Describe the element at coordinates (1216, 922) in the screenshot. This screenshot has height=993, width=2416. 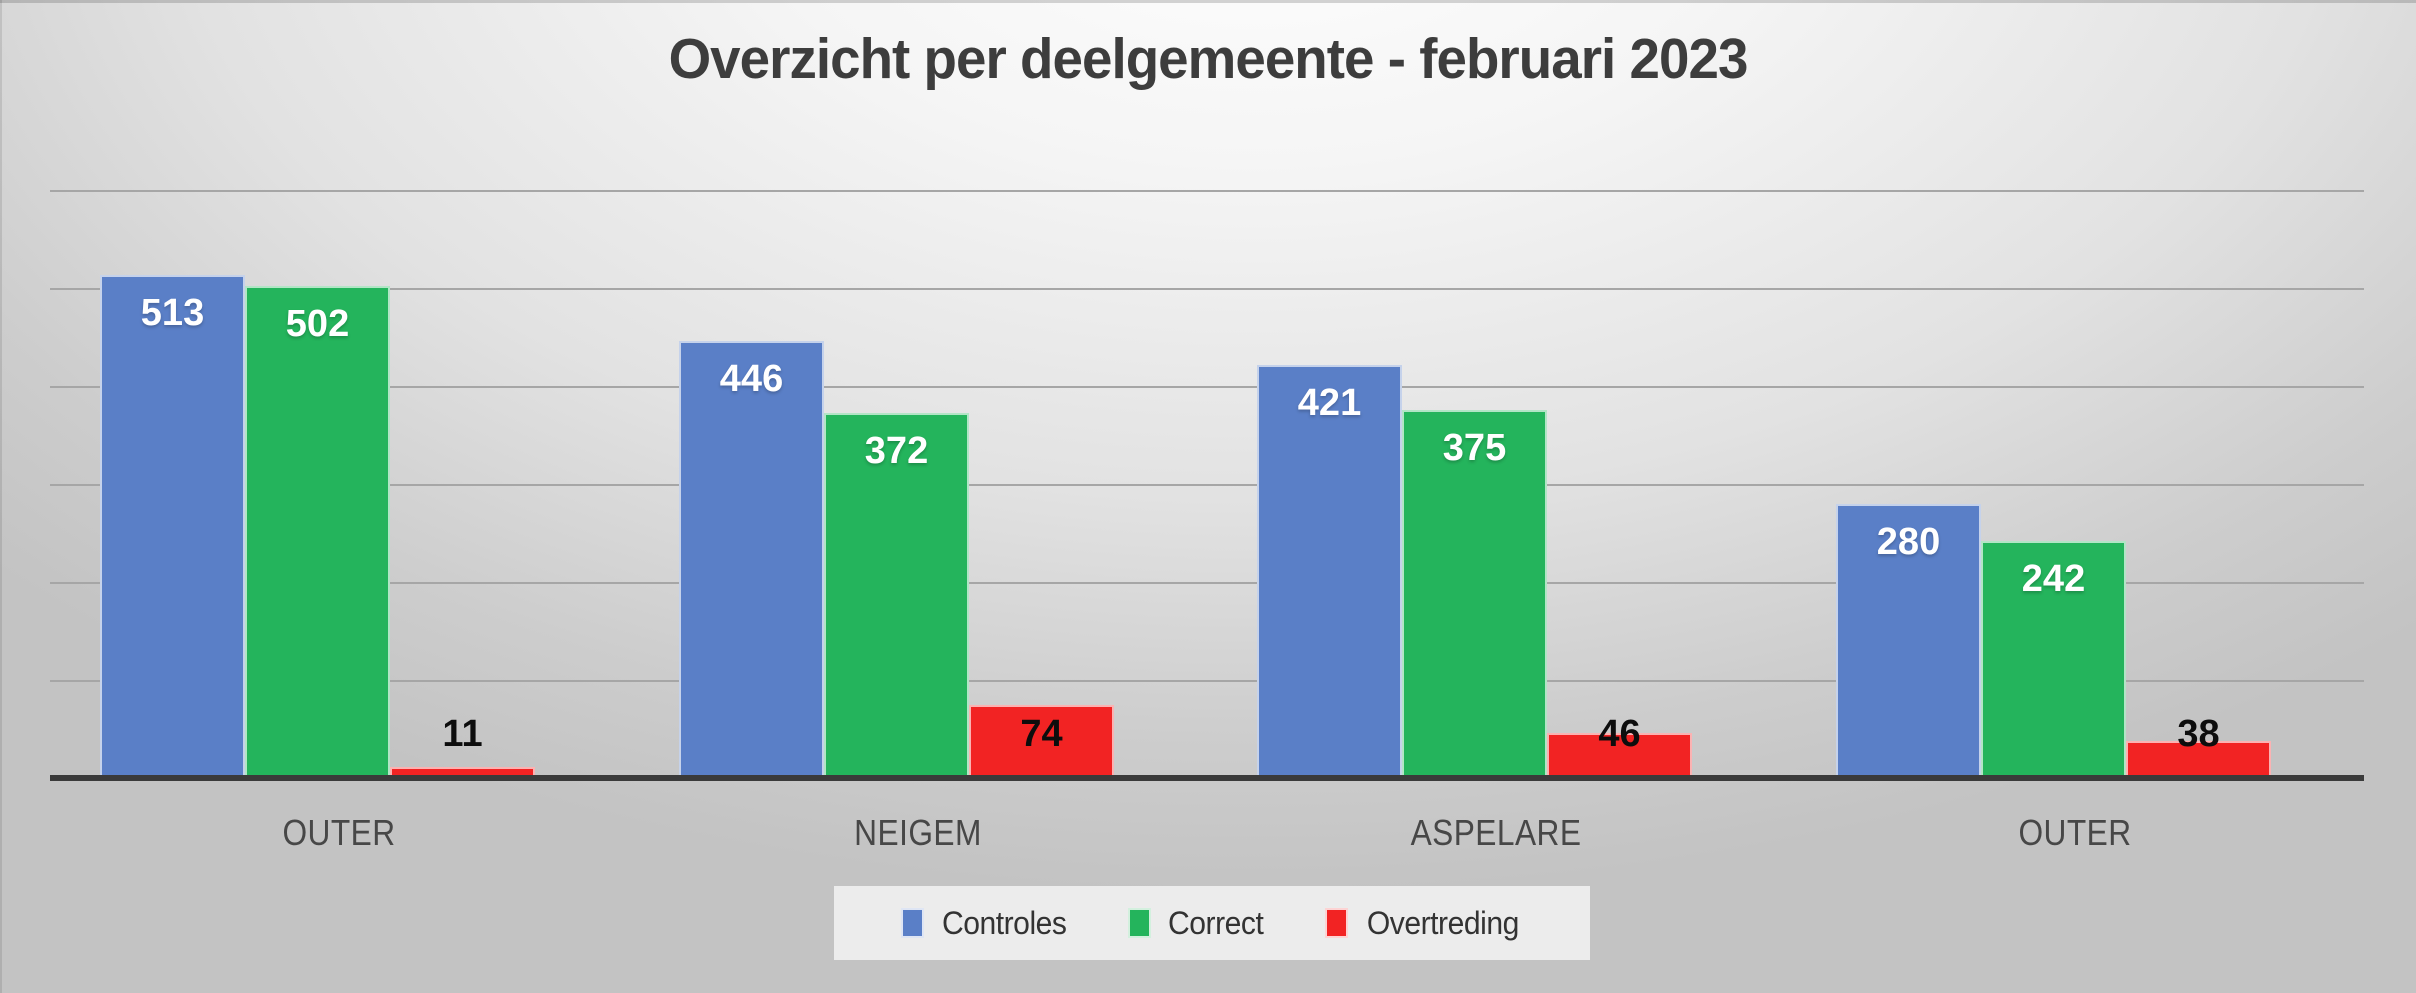
I see `legend-label-correct: Correct` at that location.